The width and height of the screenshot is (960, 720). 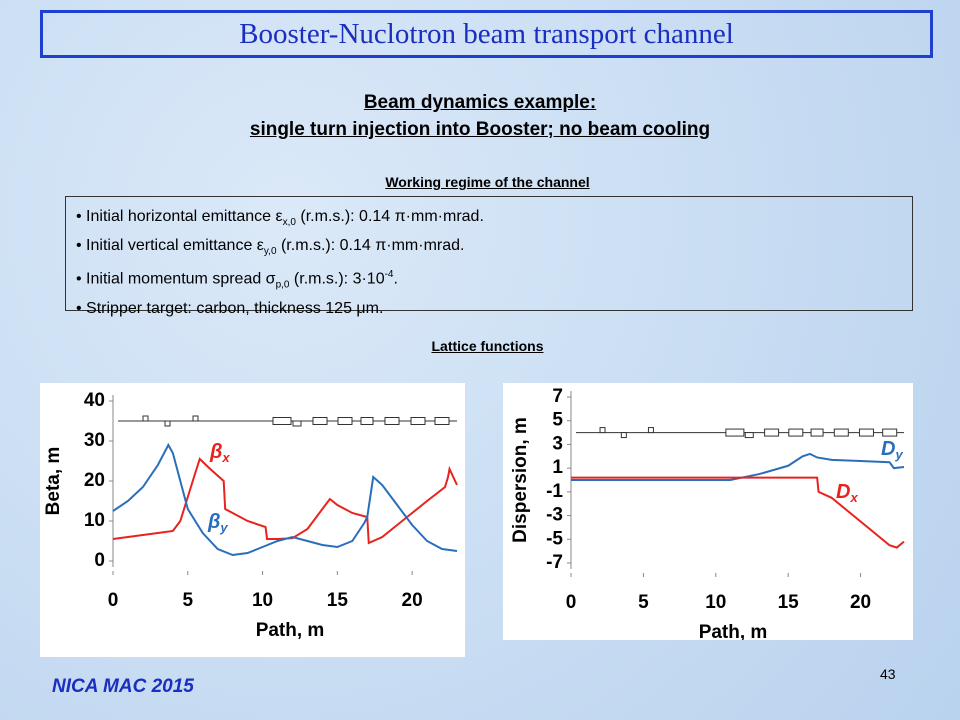 I want to click on bullet-text: Initial momentum spread σ, so click(x=181, y=279).